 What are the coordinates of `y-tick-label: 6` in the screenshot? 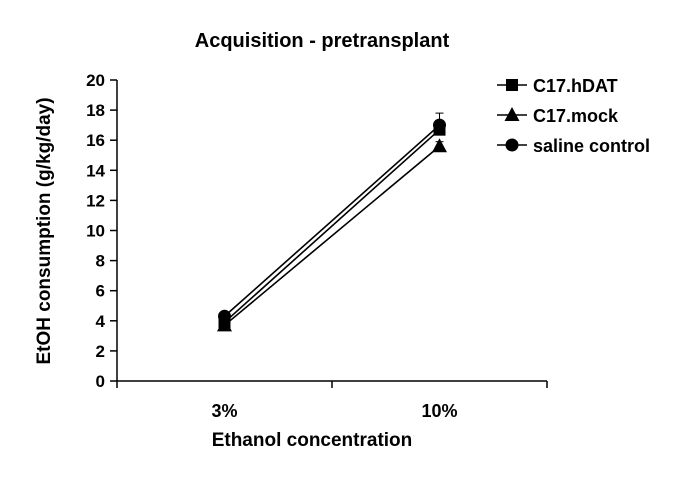 It's located at (100, 291).